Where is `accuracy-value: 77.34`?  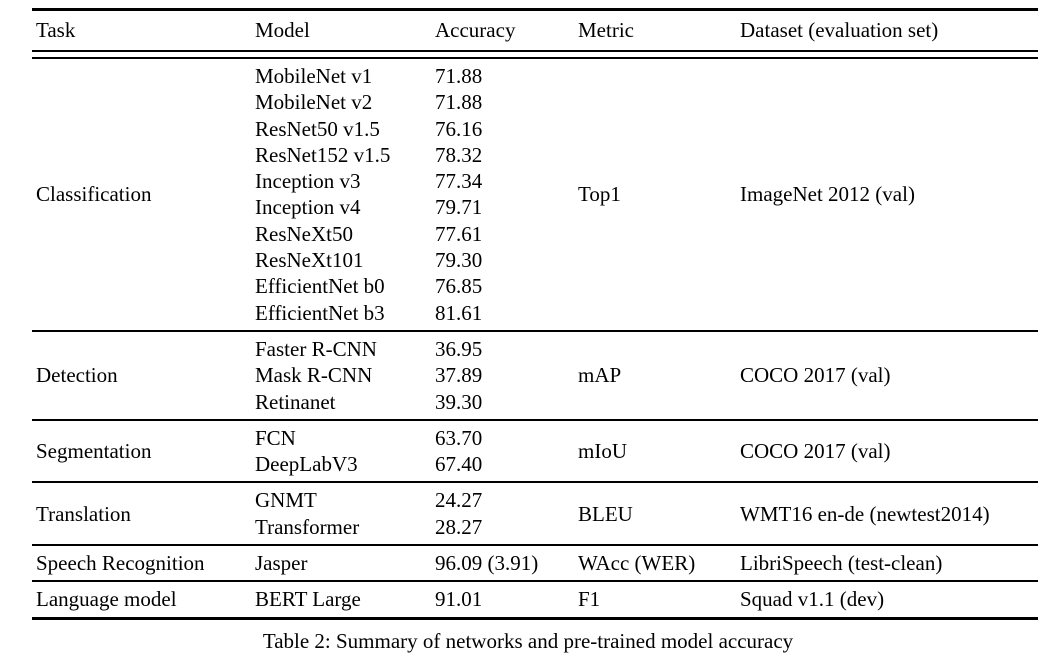 accuracy-value: 77.34 is located at coordinates (459, 181).